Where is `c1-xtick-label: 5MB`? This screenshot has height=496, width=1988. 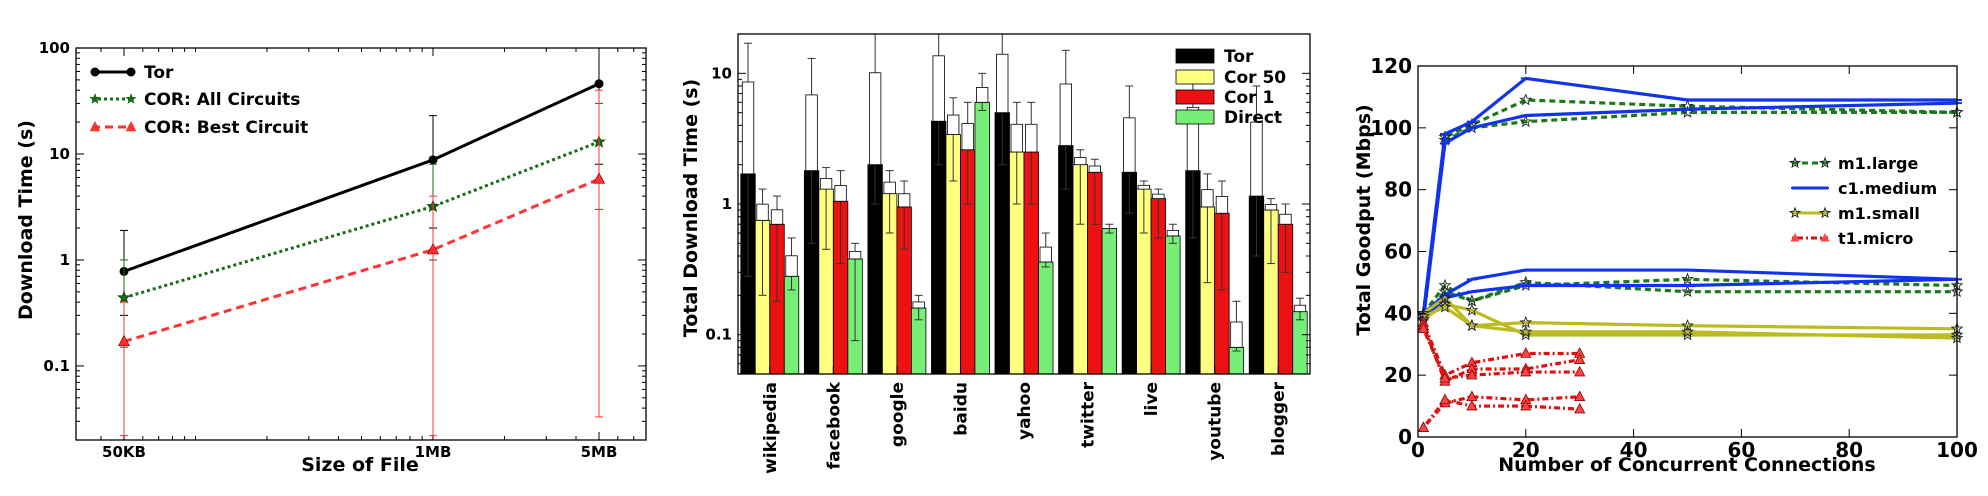
c1-xtick-label: 5MB is located at coordinates (599, 452).